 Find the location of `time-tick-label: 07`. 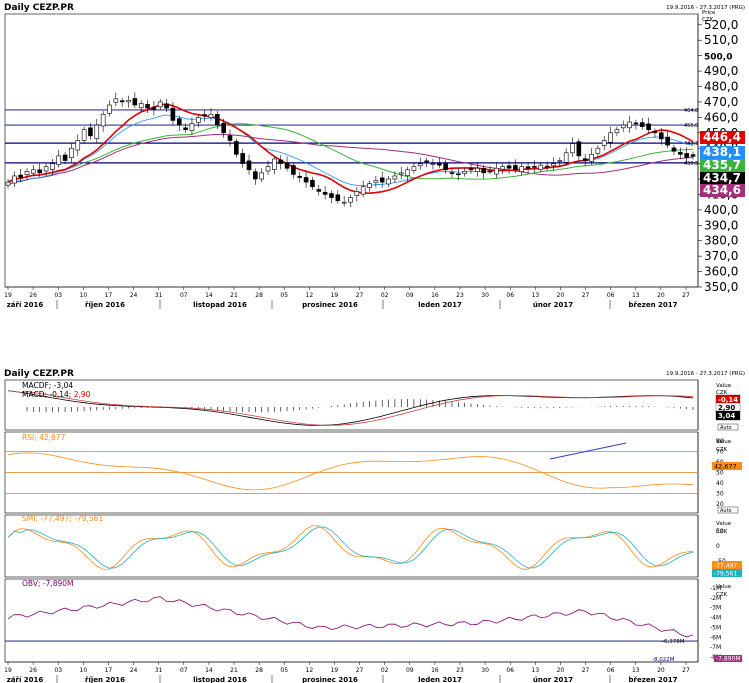

time-tick-label: 07 is located at coordinates (184, 670).